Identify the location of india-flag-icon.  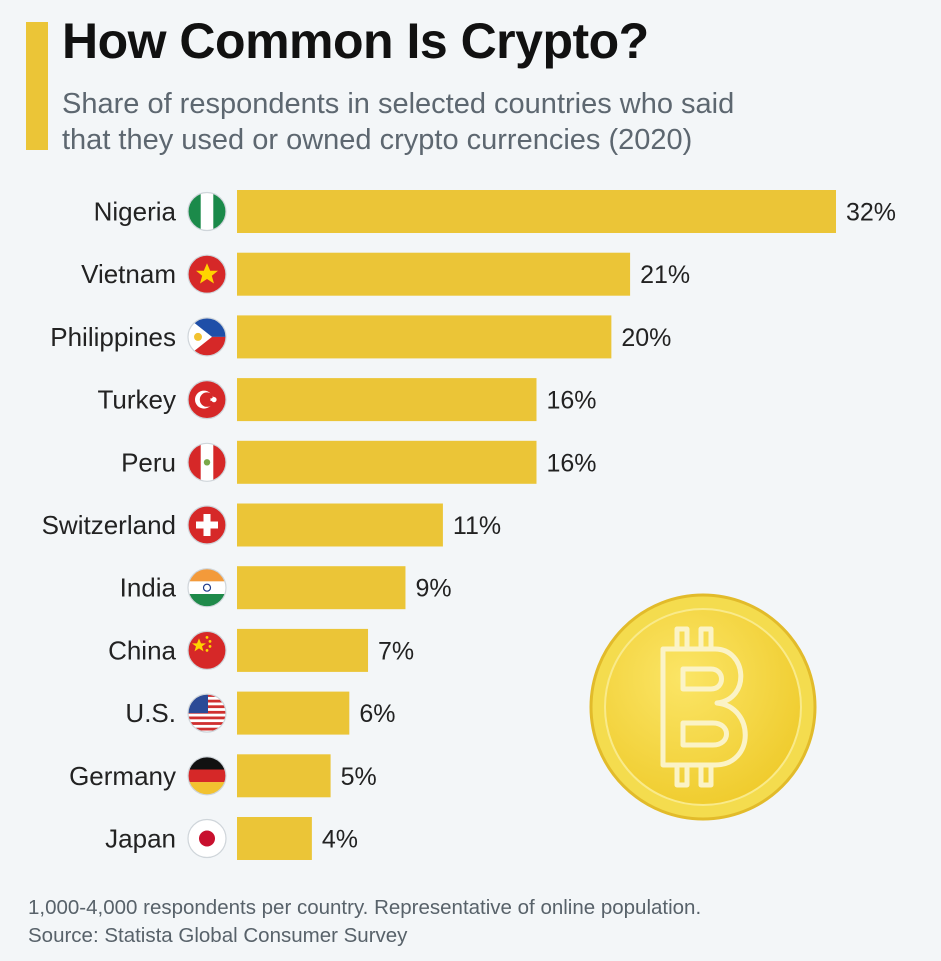
(207, 588).